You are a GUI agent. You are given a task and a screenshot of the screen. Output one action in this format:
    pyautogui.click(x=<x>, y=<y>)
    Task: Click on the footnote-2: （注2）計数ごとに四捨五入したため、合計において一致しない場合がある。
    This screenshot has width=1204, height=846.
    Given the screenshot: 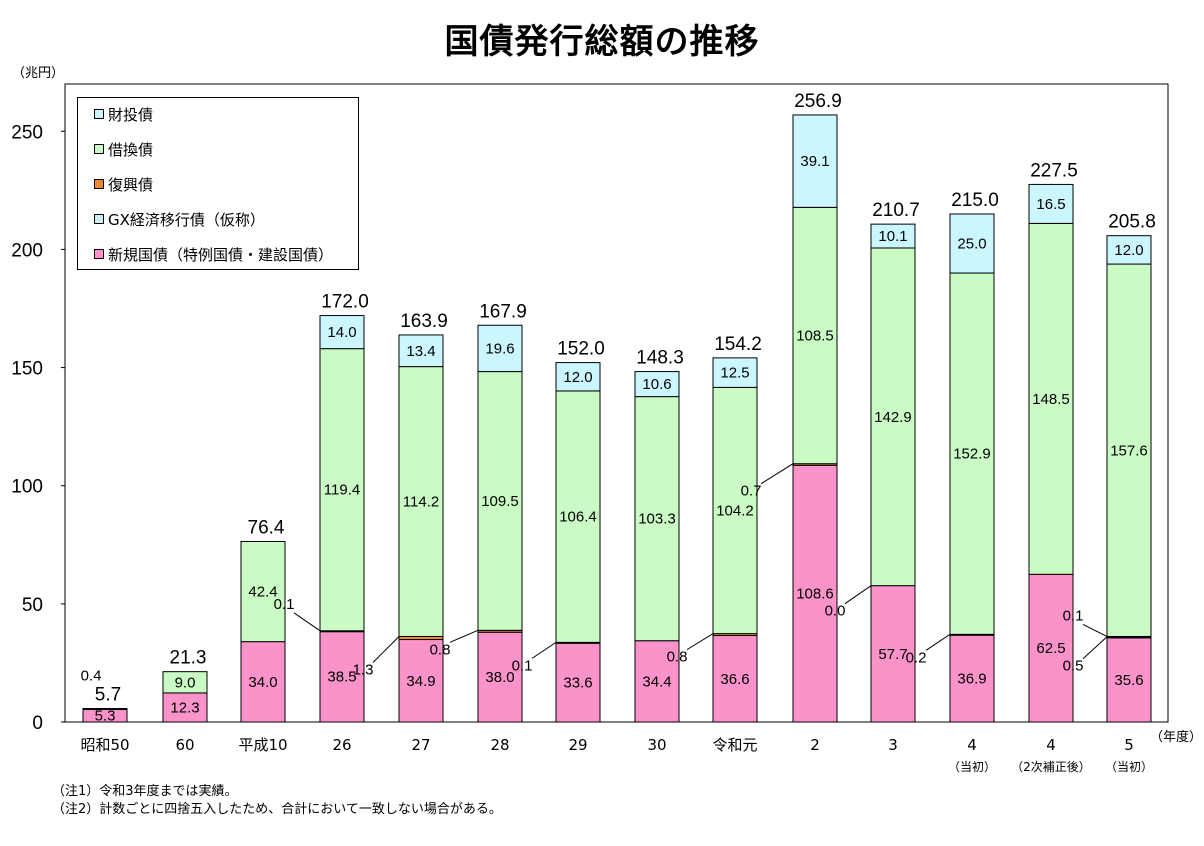 What is the action you would take?
    pyautogui.click(x=277, y=809)
    